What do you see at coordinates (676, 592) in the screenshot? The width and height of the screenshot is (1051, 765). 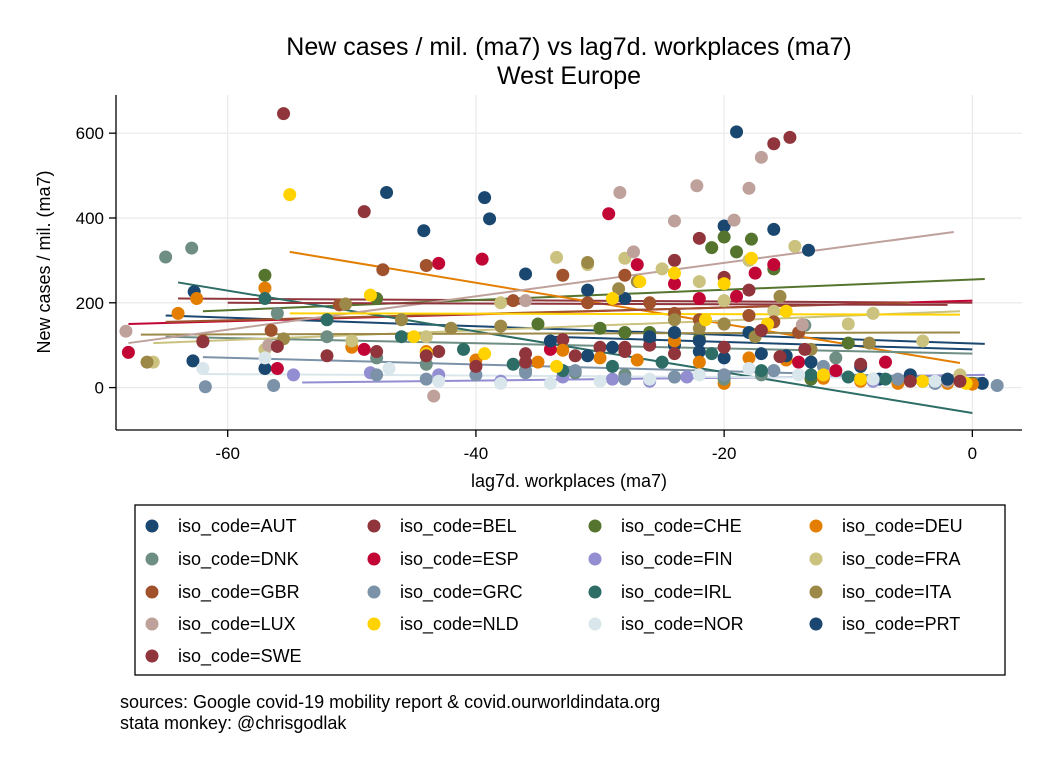 I see `legend-label-10: iso_code=IRL` at bounding box center [676, 592].